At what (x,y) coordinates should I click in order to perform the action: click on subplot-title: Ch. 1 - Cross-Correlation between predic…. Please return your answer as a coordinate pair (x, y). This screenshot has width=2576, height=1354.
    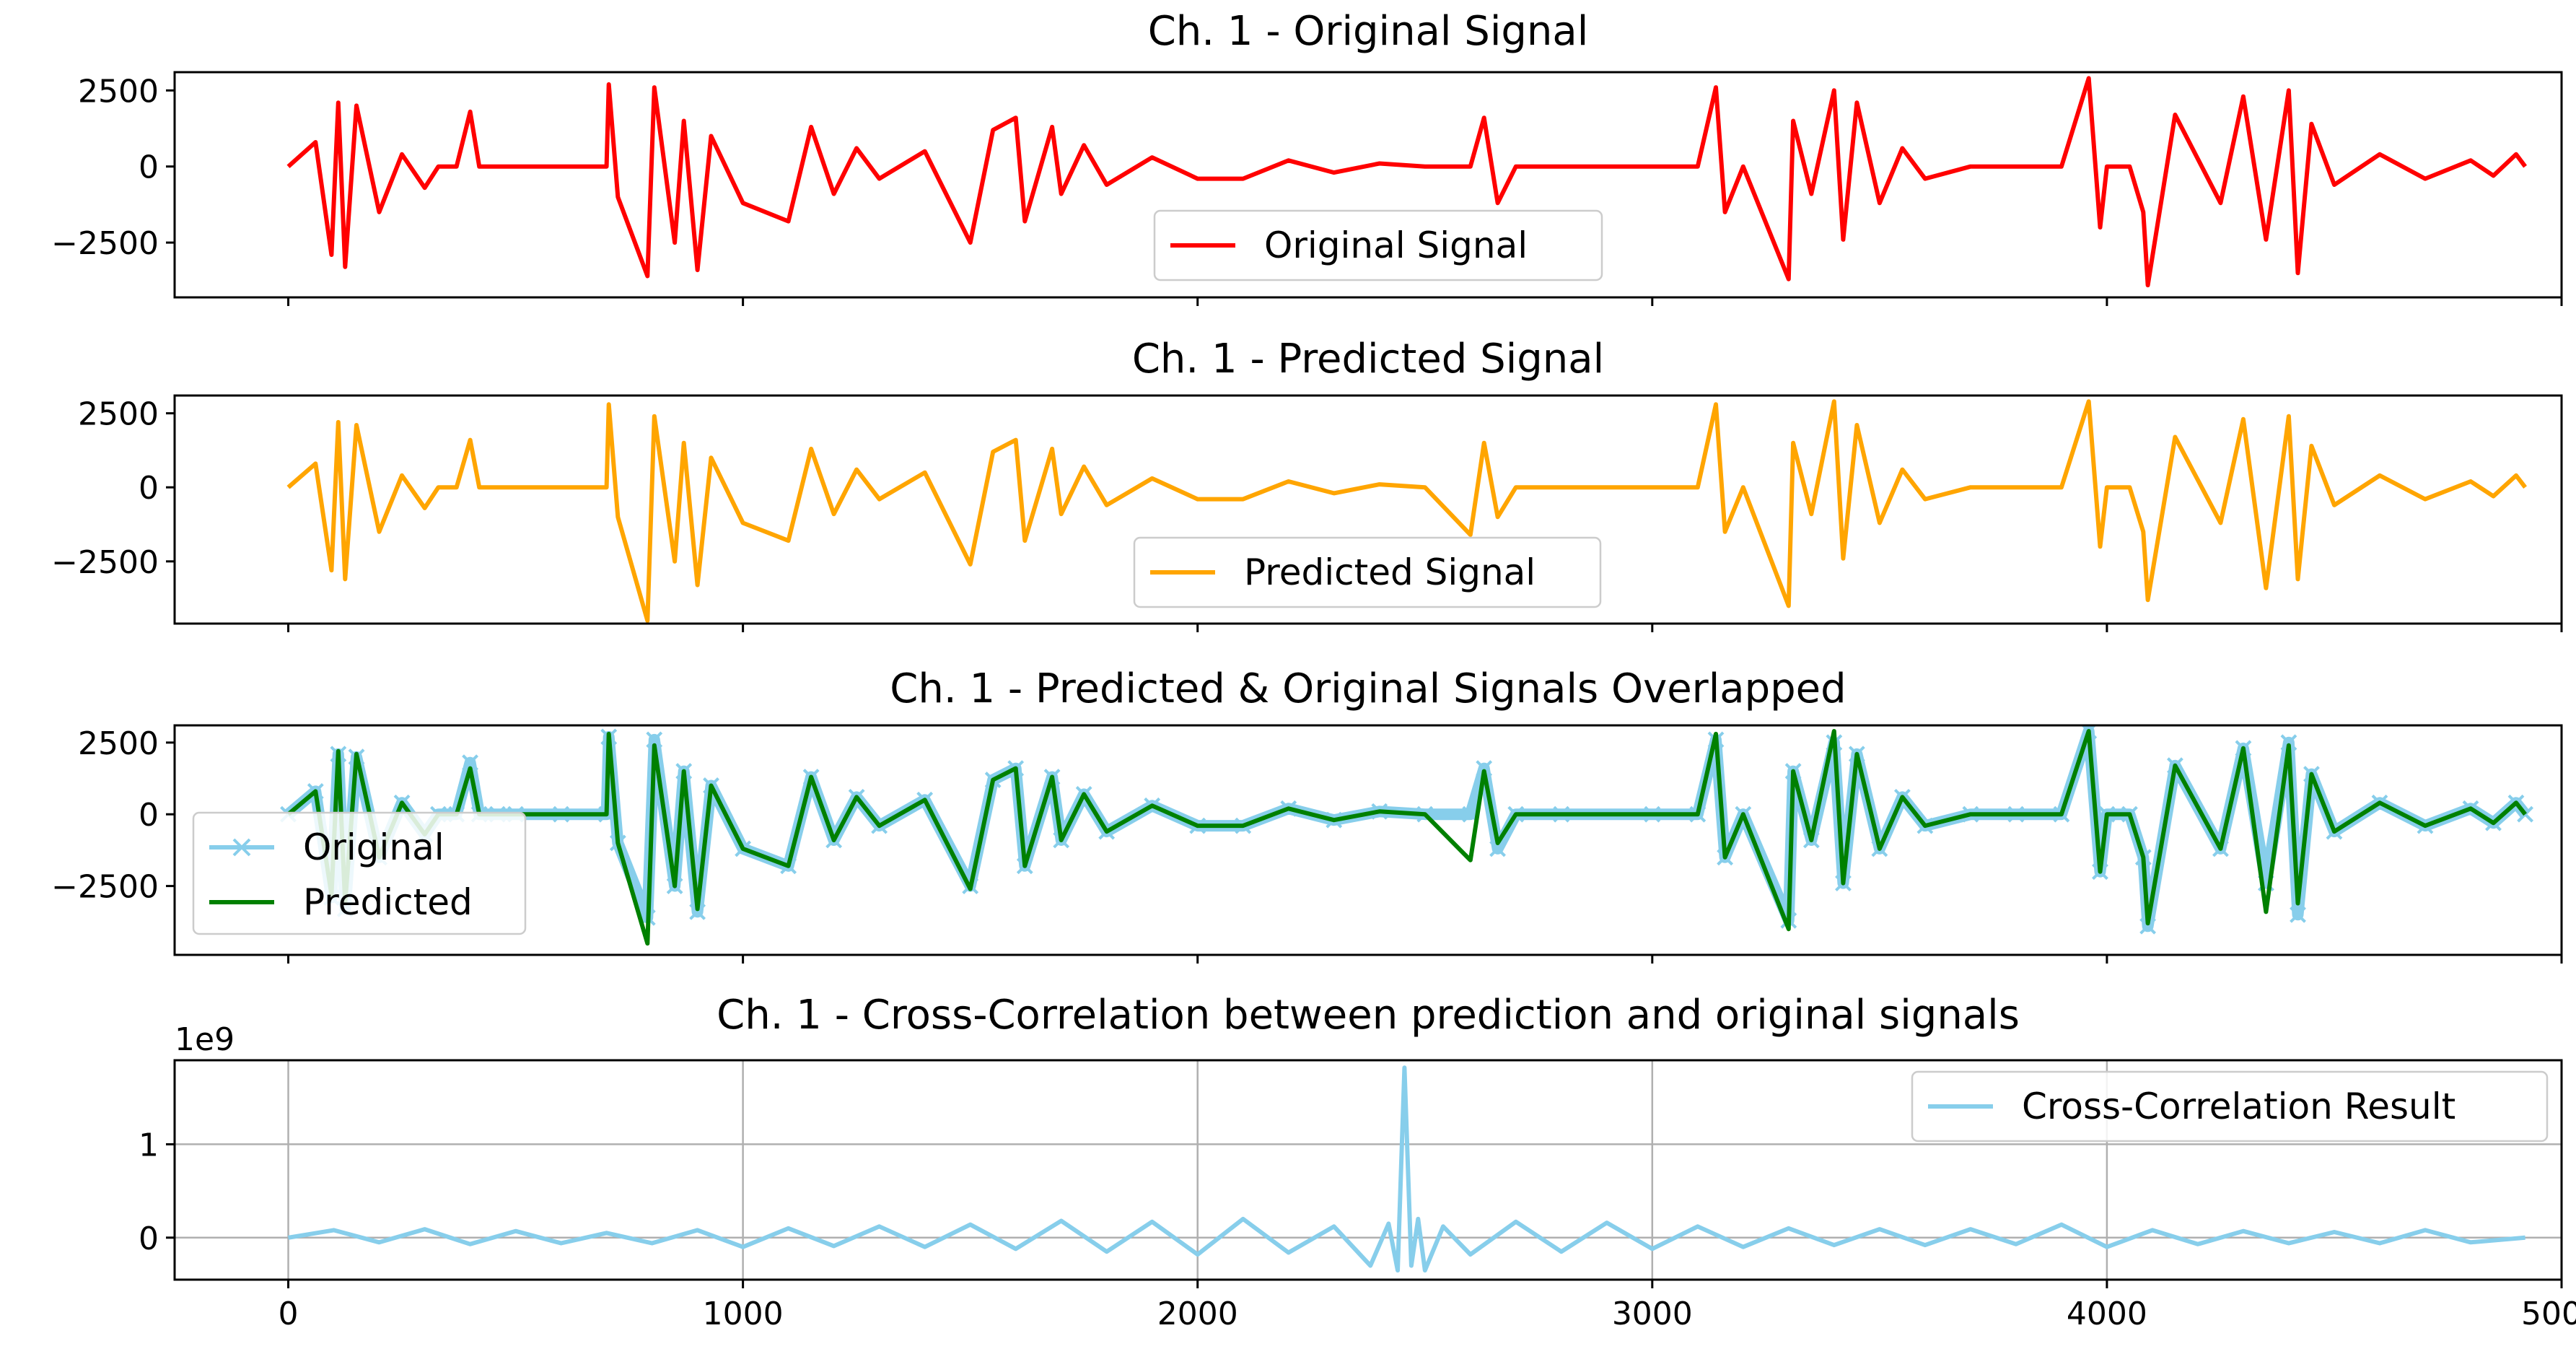
    Looking at the image, I should click on (1368, 1015).